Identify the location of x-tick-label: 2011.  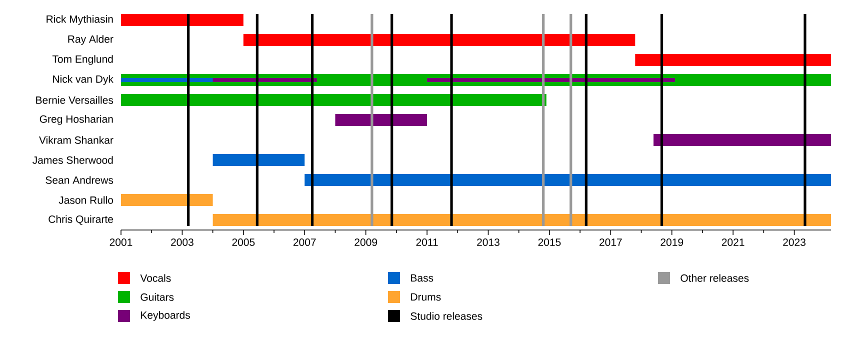
(427, 242).